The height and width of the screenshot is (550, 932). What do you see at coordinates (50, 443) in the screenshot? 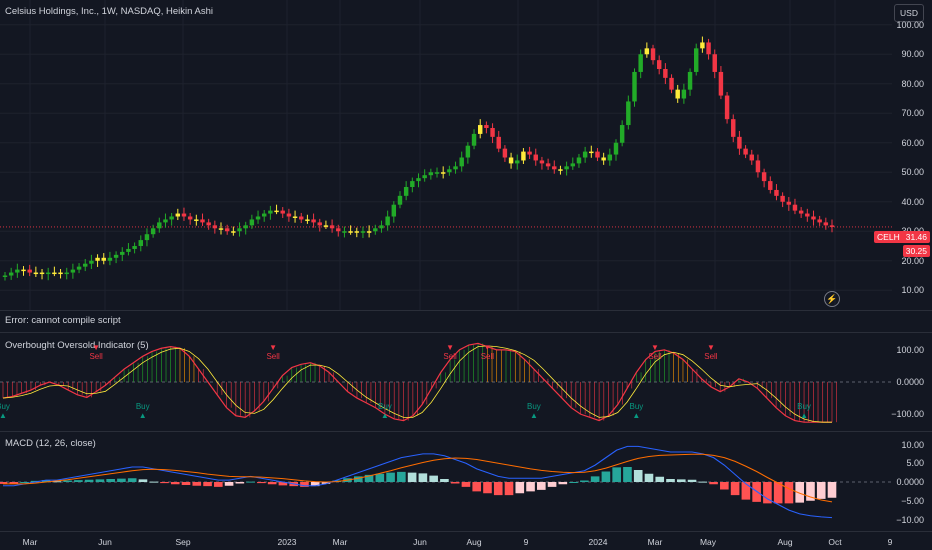
I see `macd-title: MACD (12, 26, close)` at bounding box center [50, 443].